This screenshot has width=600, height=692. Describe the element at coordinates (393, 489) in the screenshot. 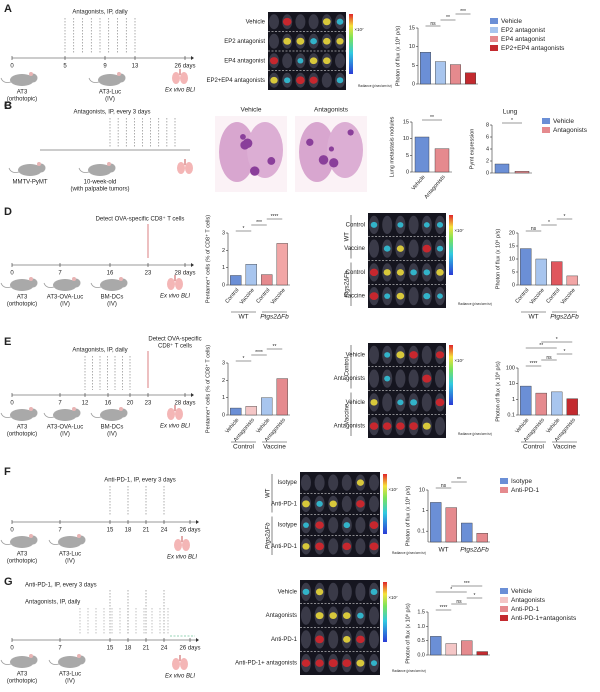

I see `colorbar-unit: ×10⁷` at that location.